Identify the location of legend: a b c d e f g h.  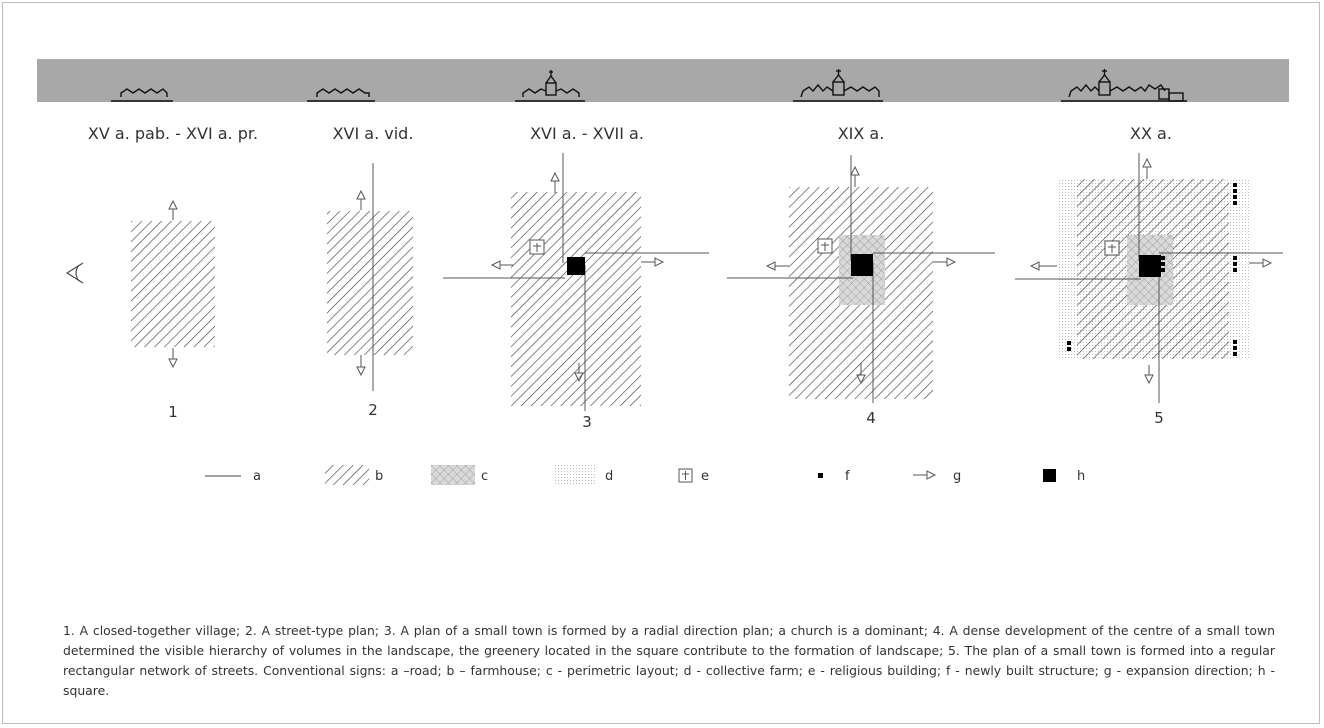
(645, 475).